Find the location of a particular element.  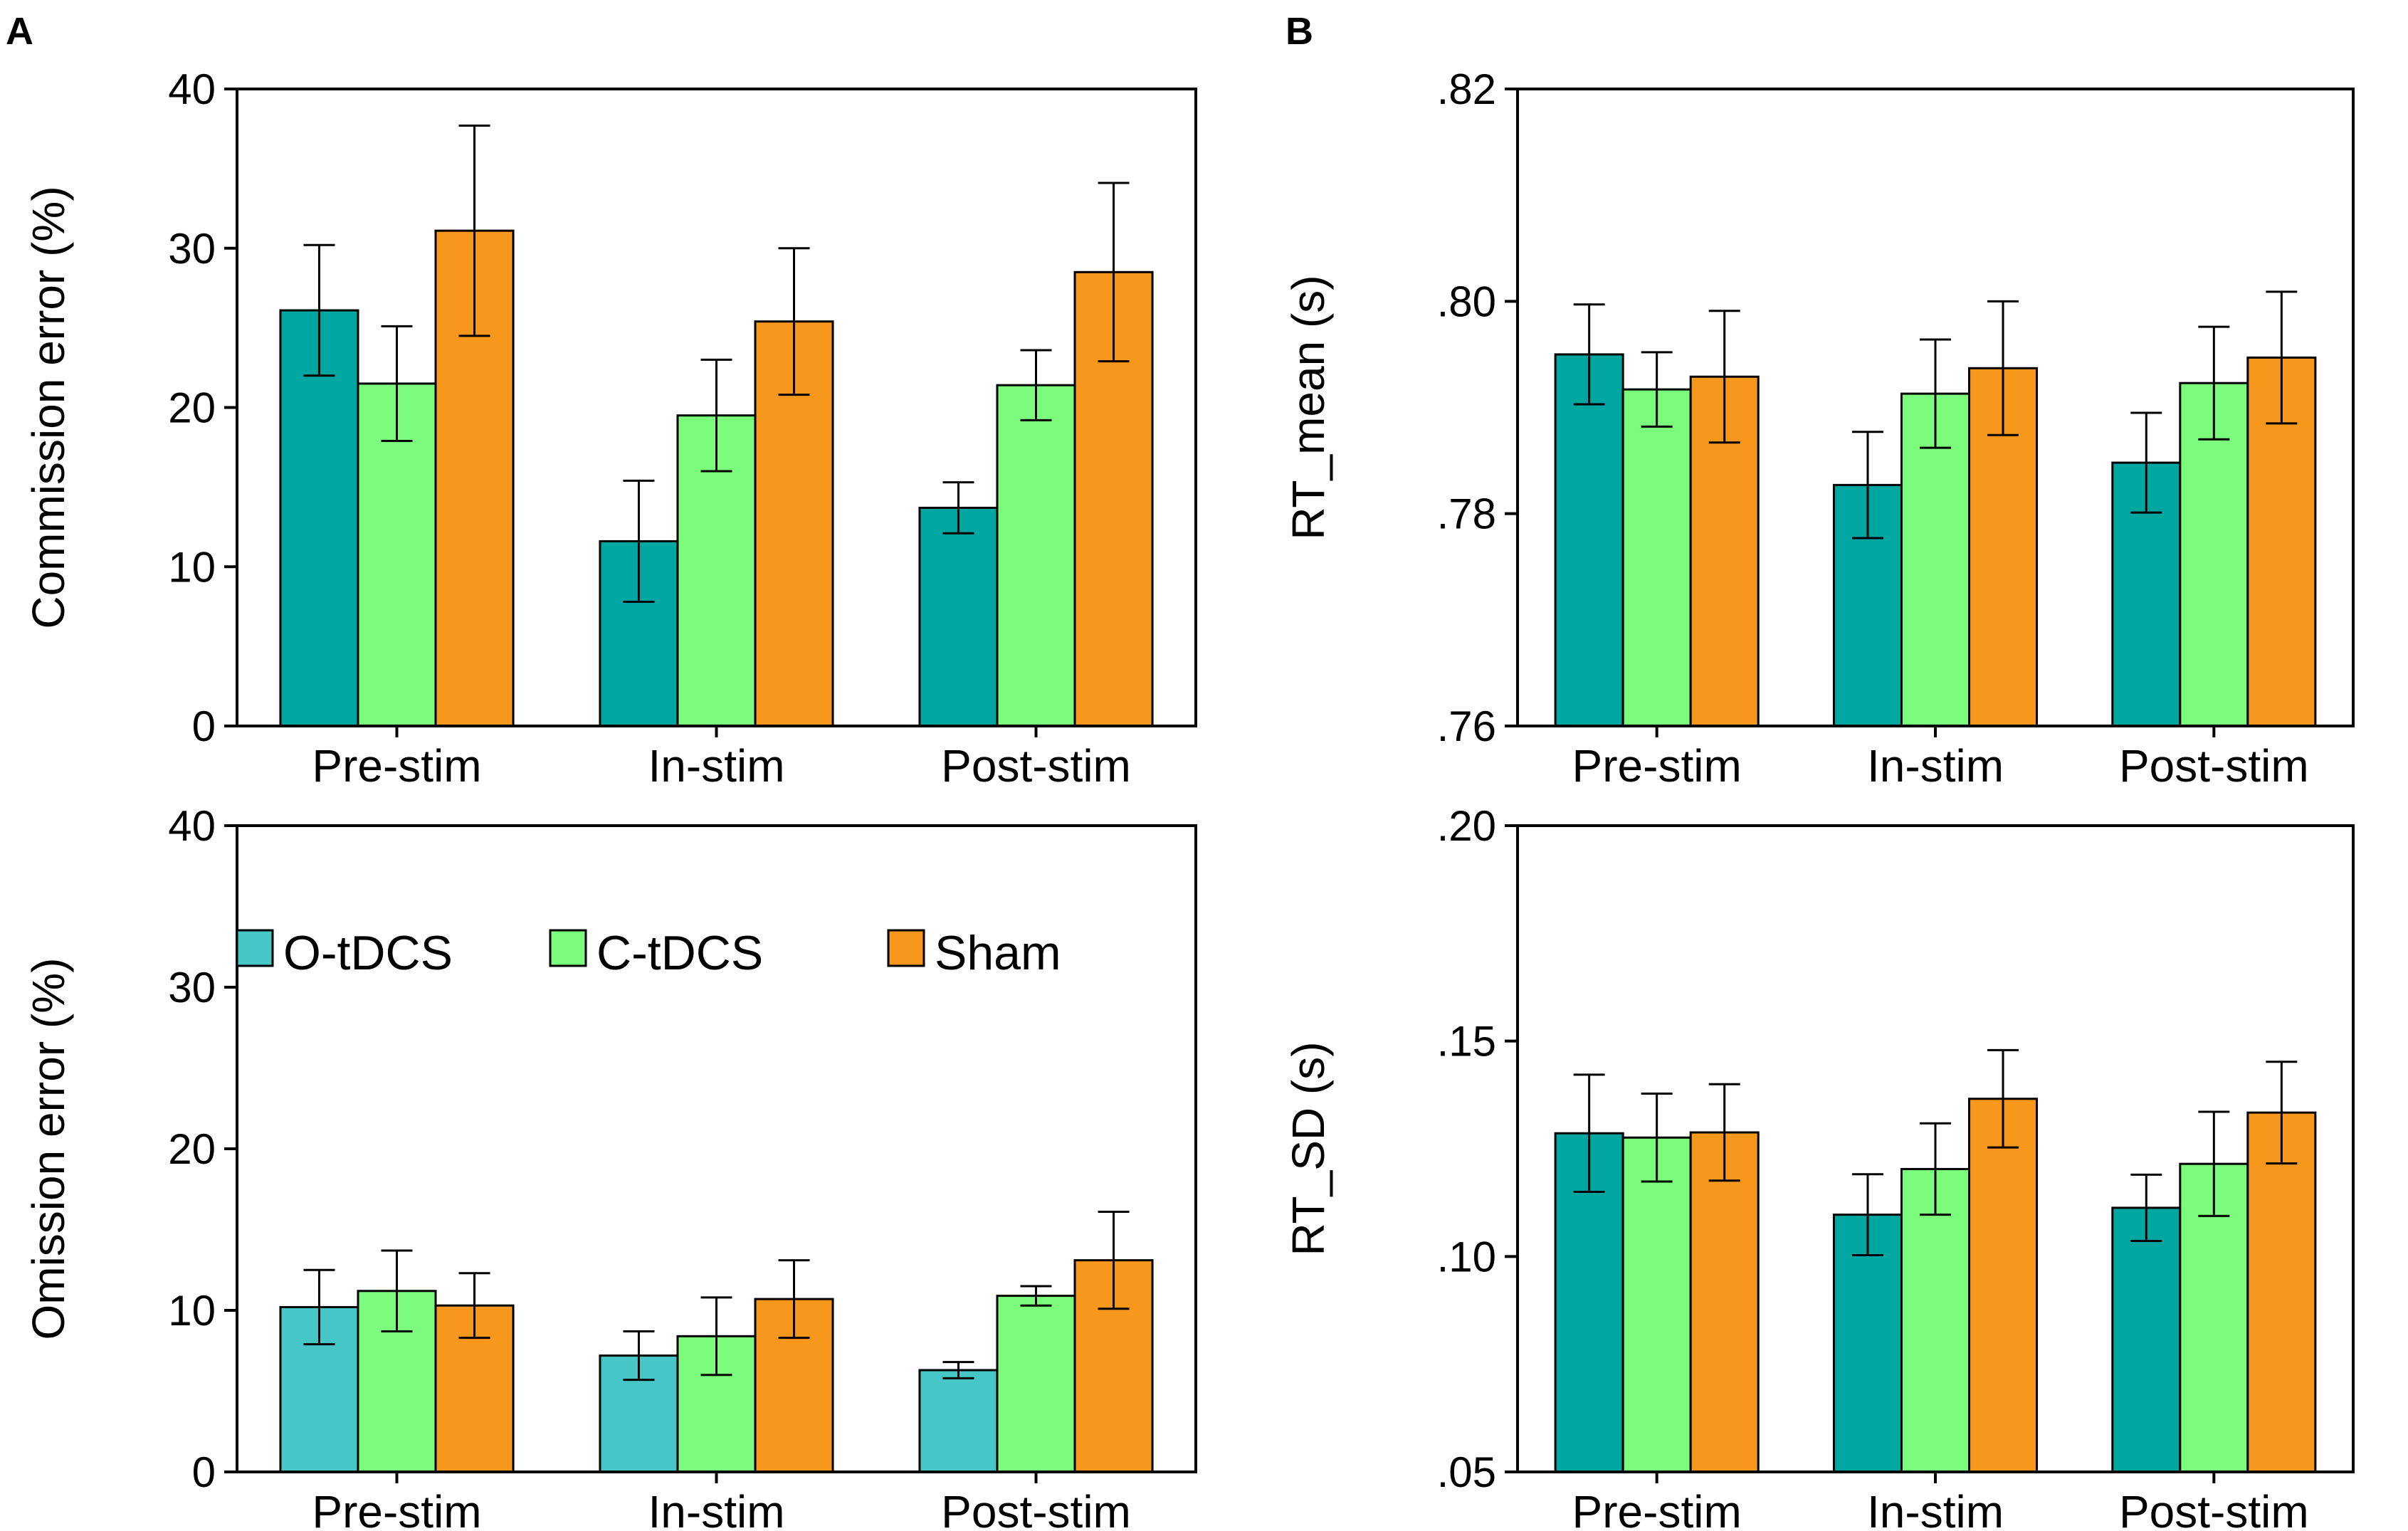

panel-label-b: B is located at coordinates (1300, 31).